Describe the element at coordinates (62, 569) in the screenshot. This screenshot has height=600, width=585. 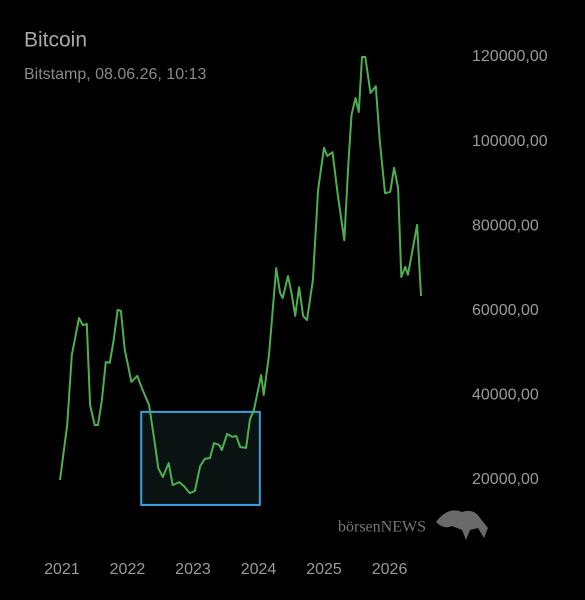
I see `x-tick-label: 2021` at that location.